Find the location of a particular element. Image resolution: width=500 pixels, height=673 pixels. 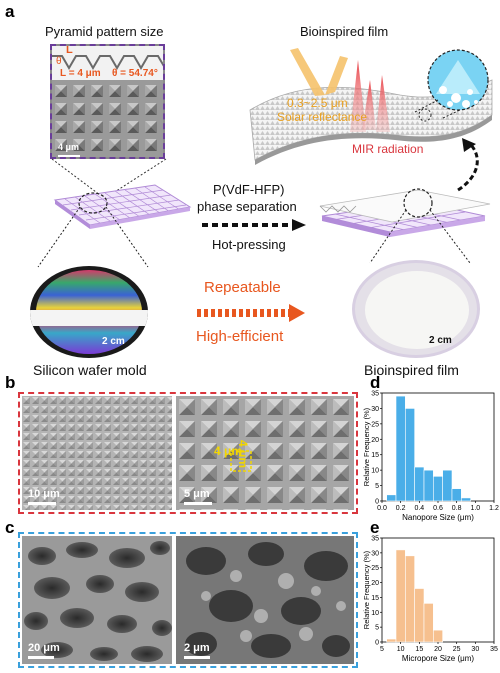

porous-structure-high is located at coordinates (265, 600).